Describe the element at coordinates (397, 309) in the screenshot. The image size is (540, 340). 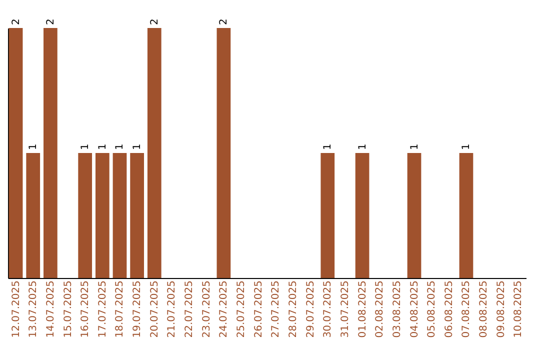
I see `x-tick-label: 03.08.2025` at that location.